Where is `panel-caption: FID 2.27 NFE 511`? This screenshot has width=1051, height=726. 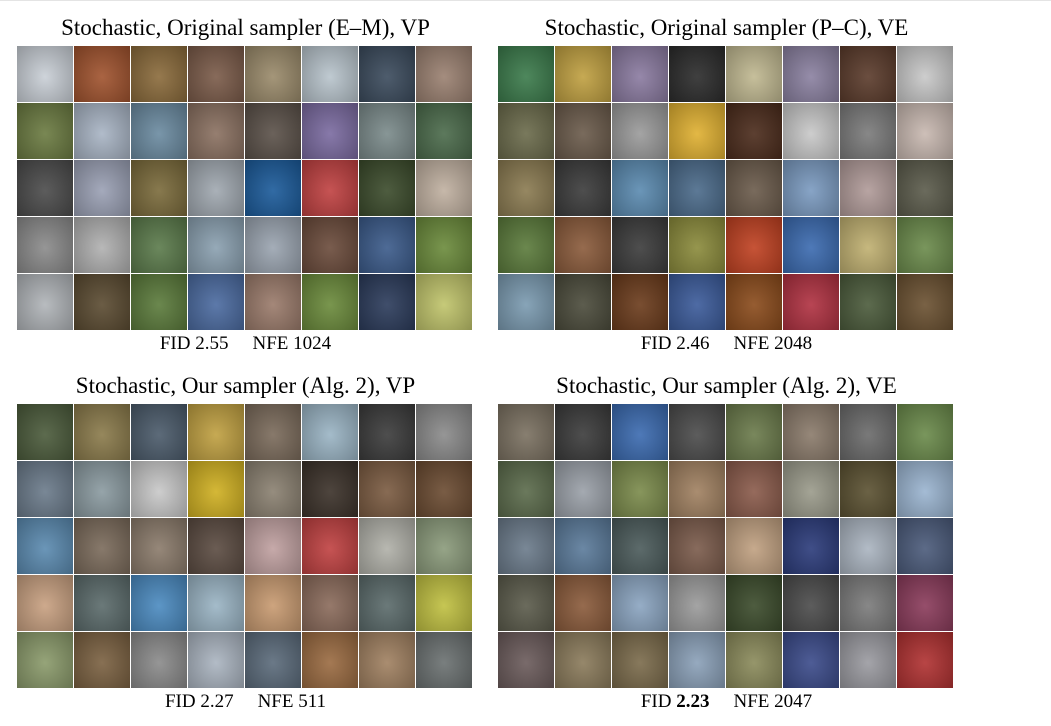 panel-caption: FID 2.27 NFE 511 is located at coordinates (245, 702).